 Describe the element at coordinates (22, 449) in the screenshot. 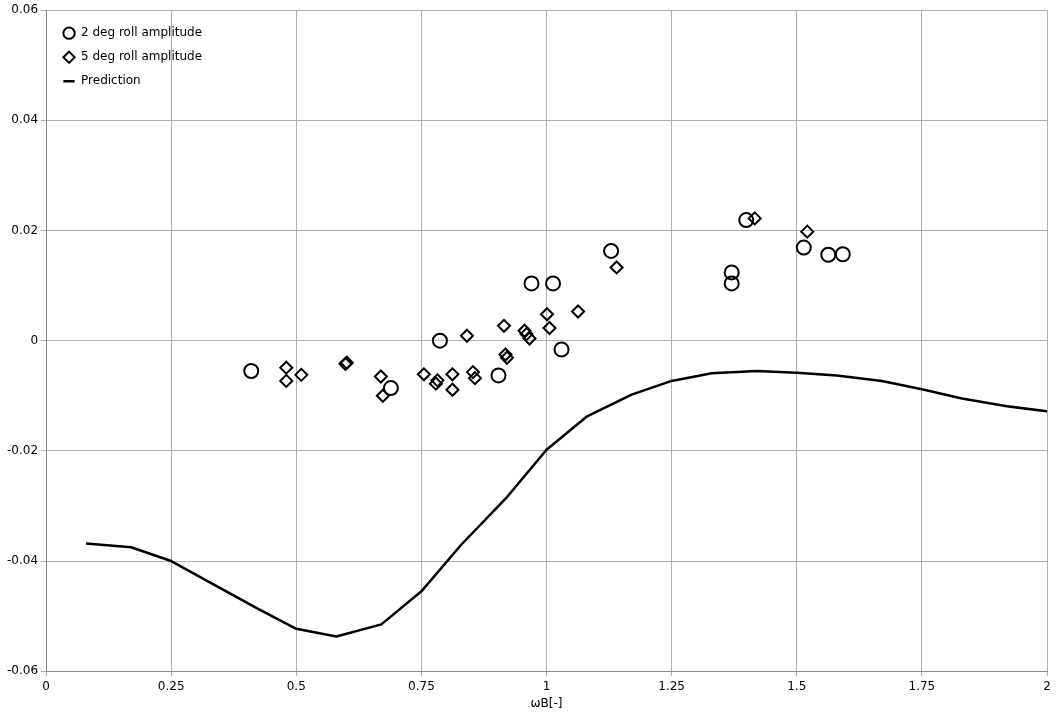

I see `y-tick-label: -0.02` at that location.